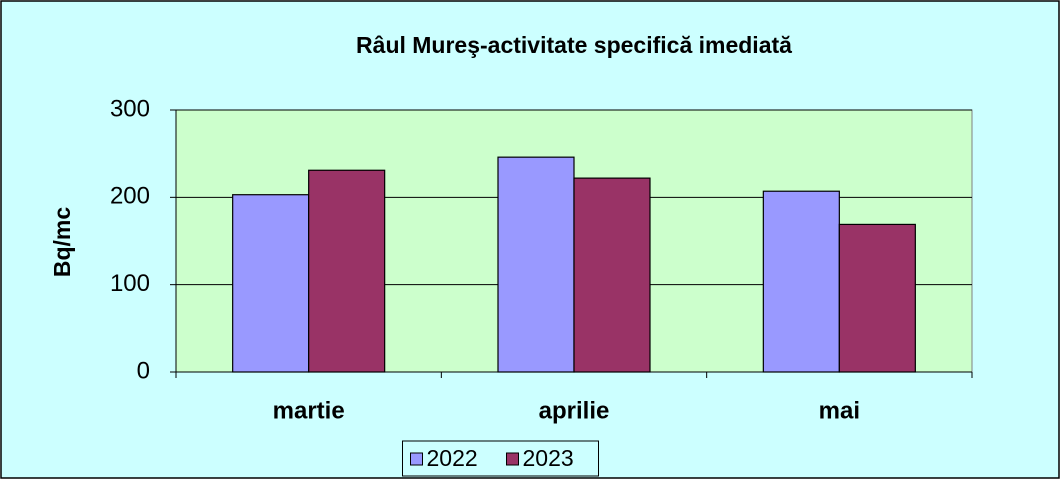  What do you see at coordinates (500, 458) in the screenshot?
I see `legend` at bounding box center [500, 458].